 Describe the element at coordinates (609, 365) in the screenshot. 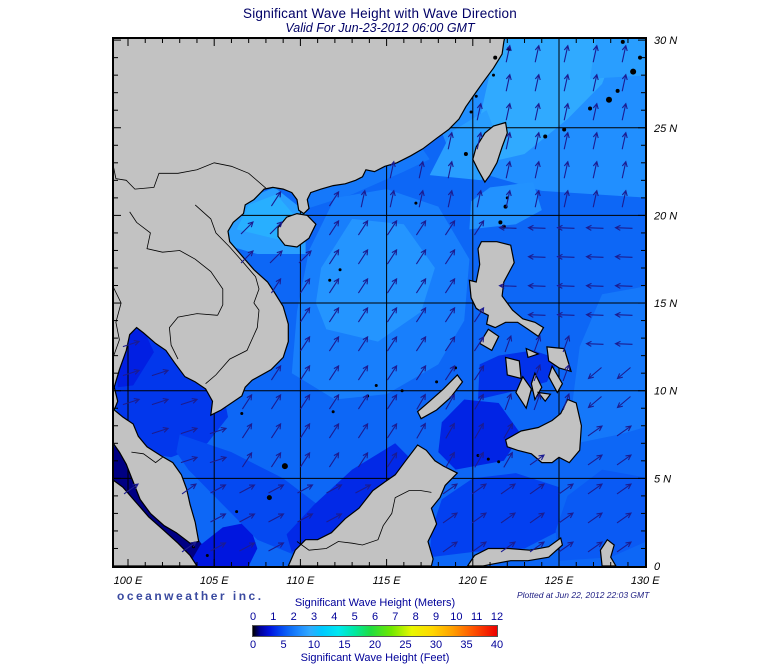

I see `wave-region-philippine_east_offshore` at that location.